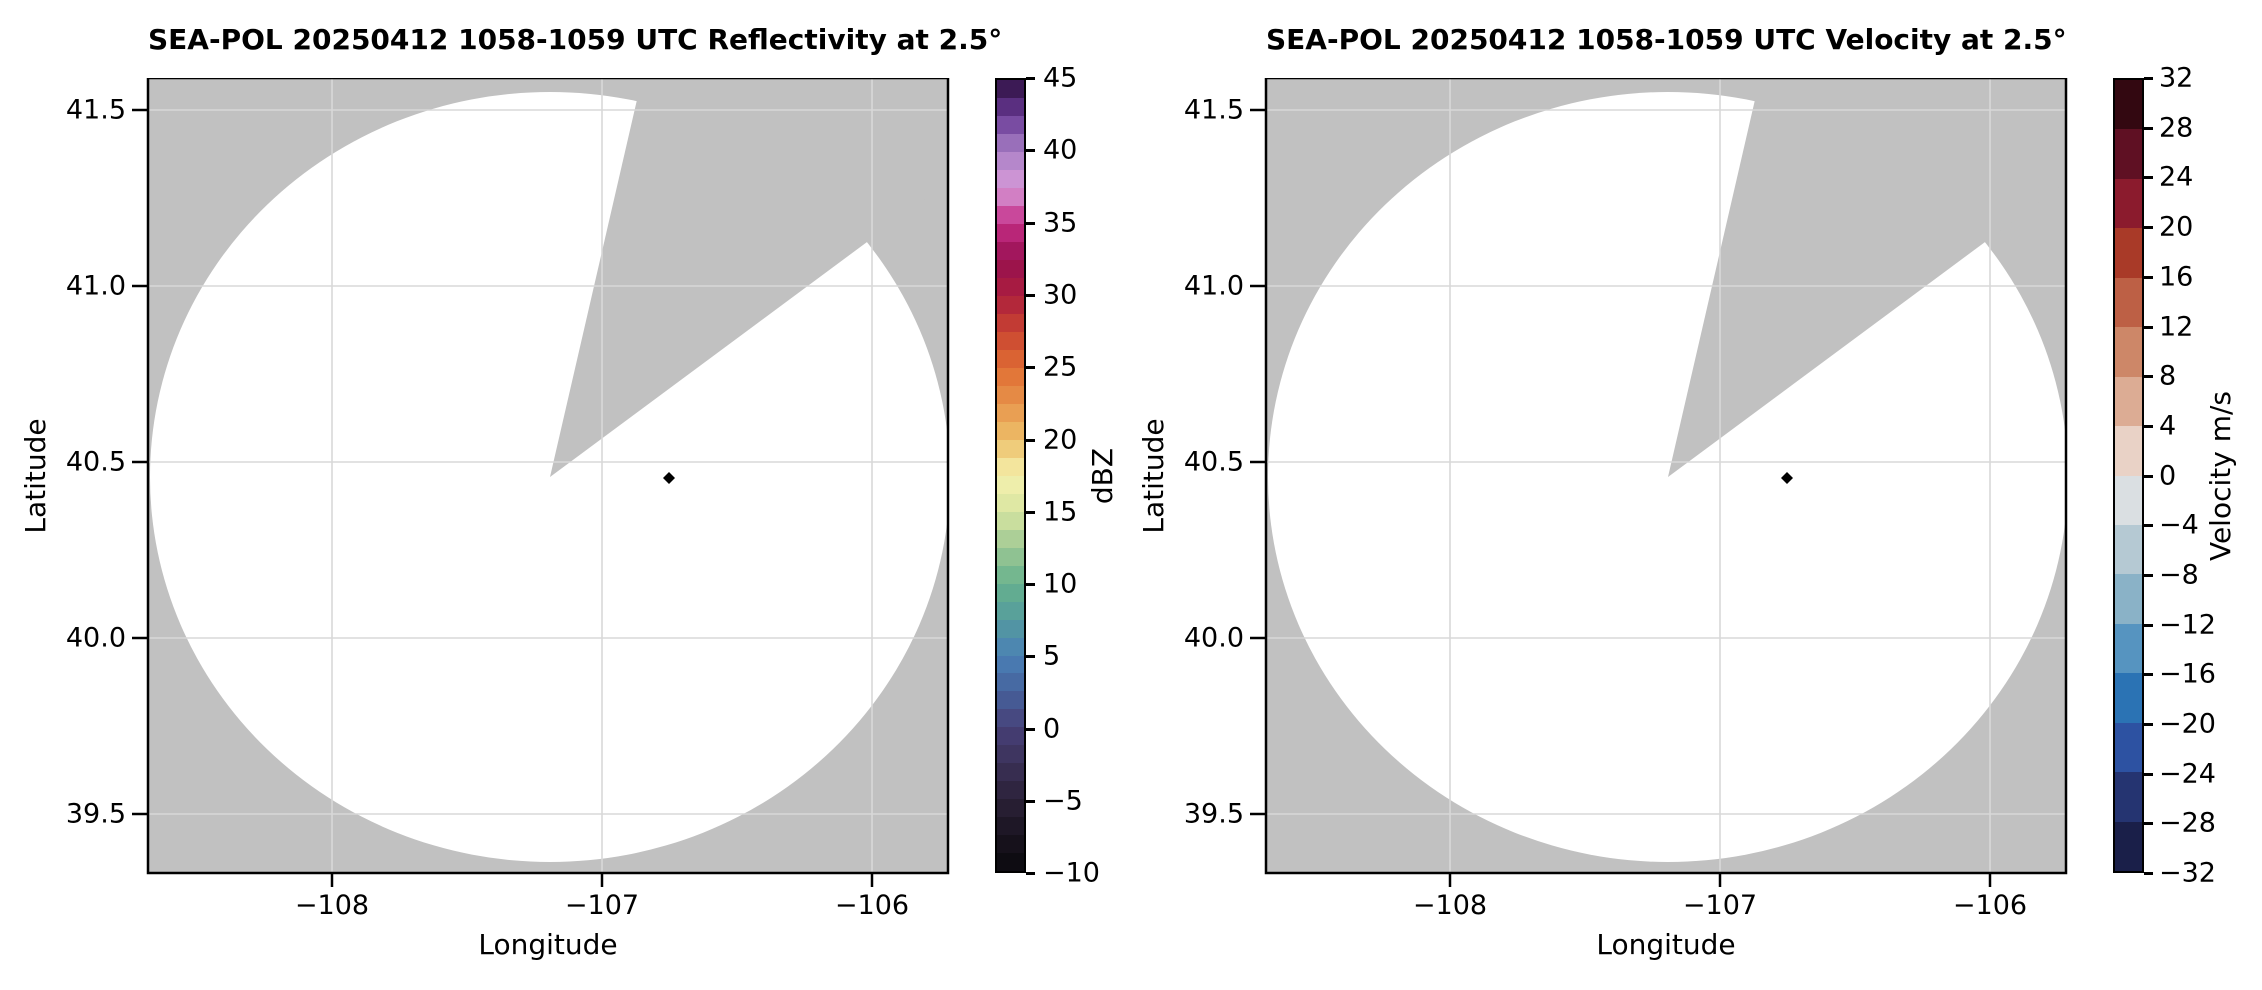  I want to click on velocity-colorbar-label: Velocity m/s, so click(2220, 476).